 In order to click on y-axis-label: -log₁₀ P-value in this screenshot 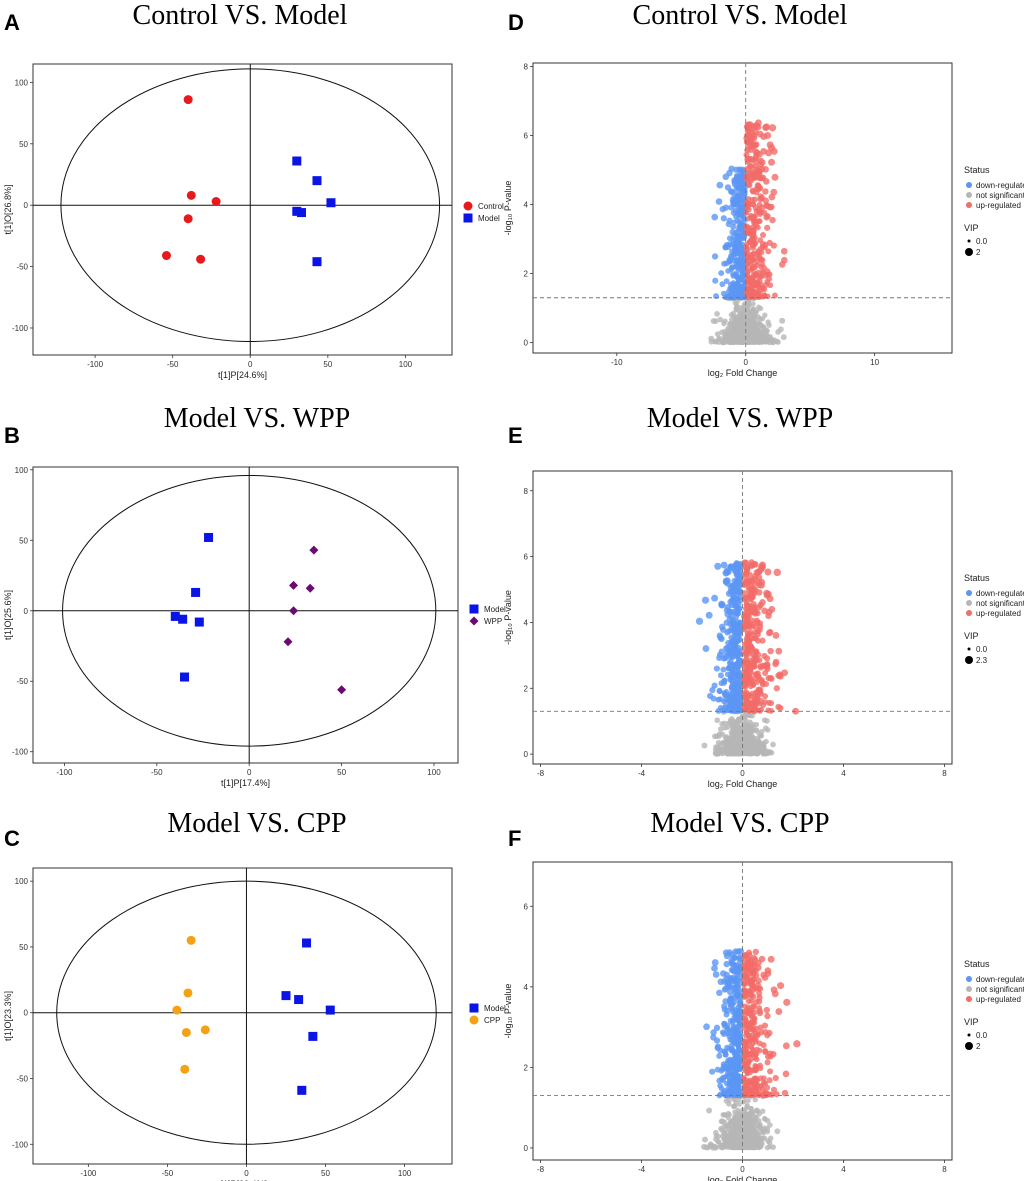, I will do `click(508, 208)`.